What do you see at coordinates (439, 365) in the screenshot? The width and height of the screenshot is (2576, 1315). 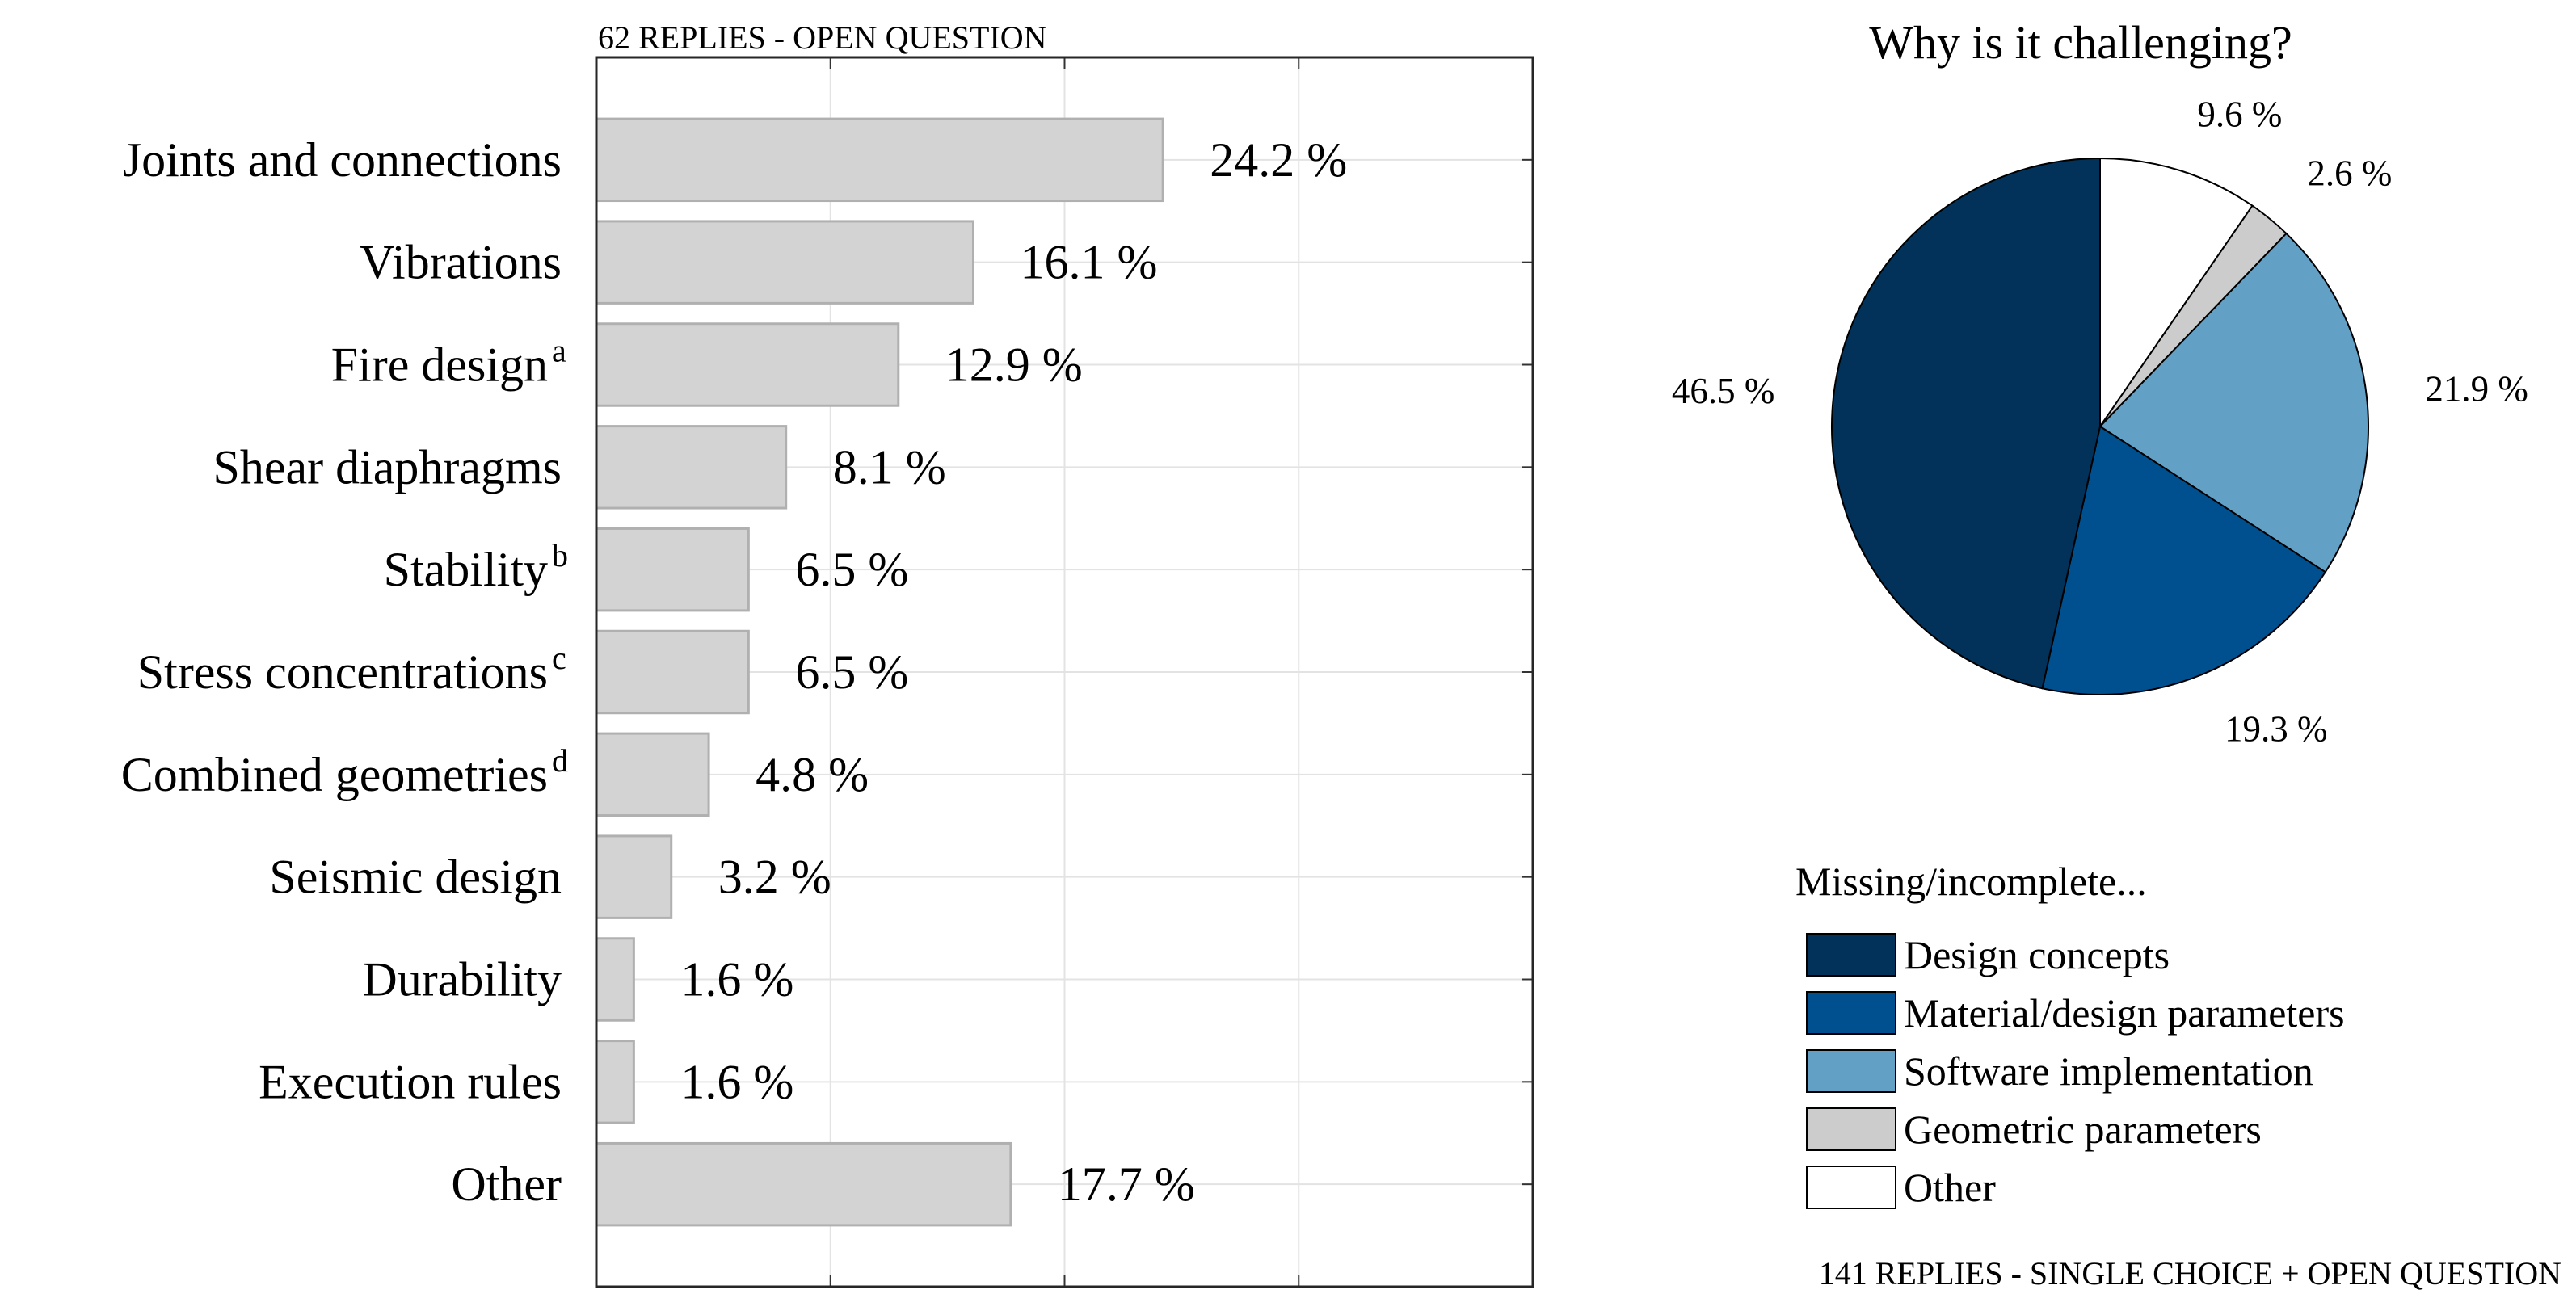 I see `category-label: Fire design` at bounding box center [439, 365].